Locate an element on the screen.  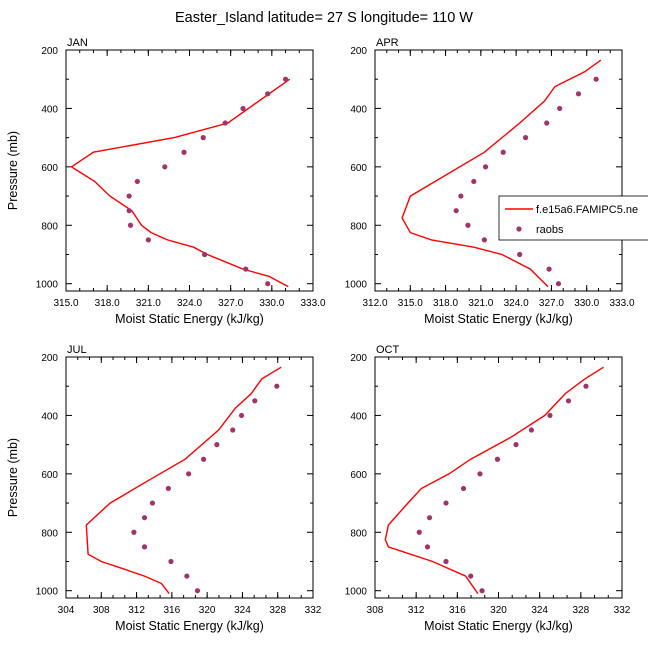
x-tick-label: 320 is located at coordinates (498, 610).